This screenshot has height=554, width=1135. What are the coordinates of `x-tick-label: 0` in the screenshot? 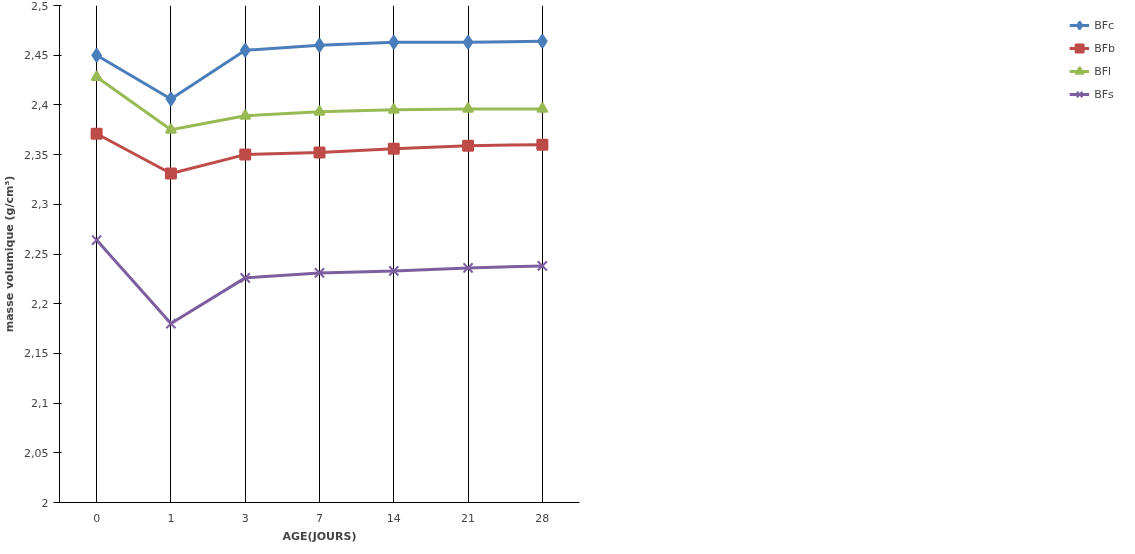 It's located at (97, 518).